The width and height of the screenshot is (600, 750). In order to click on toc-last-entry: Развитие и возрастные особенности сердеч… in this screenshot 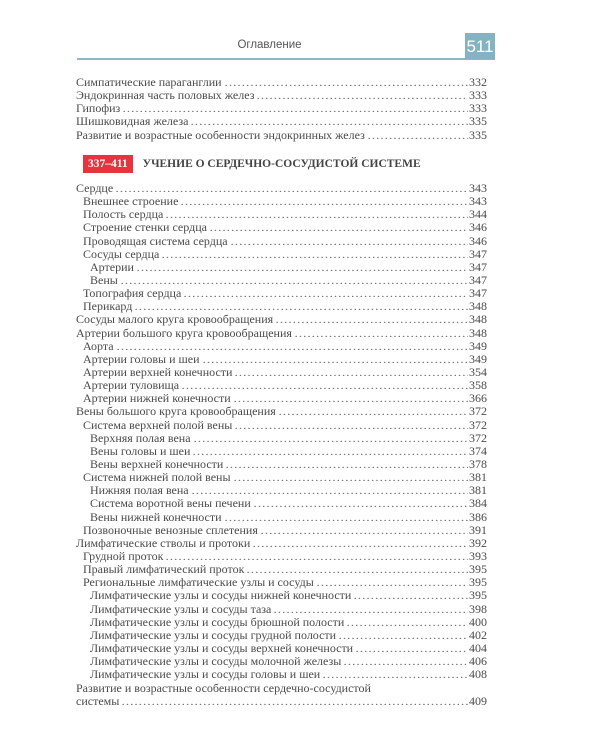, I will do `click(281, 695)`.